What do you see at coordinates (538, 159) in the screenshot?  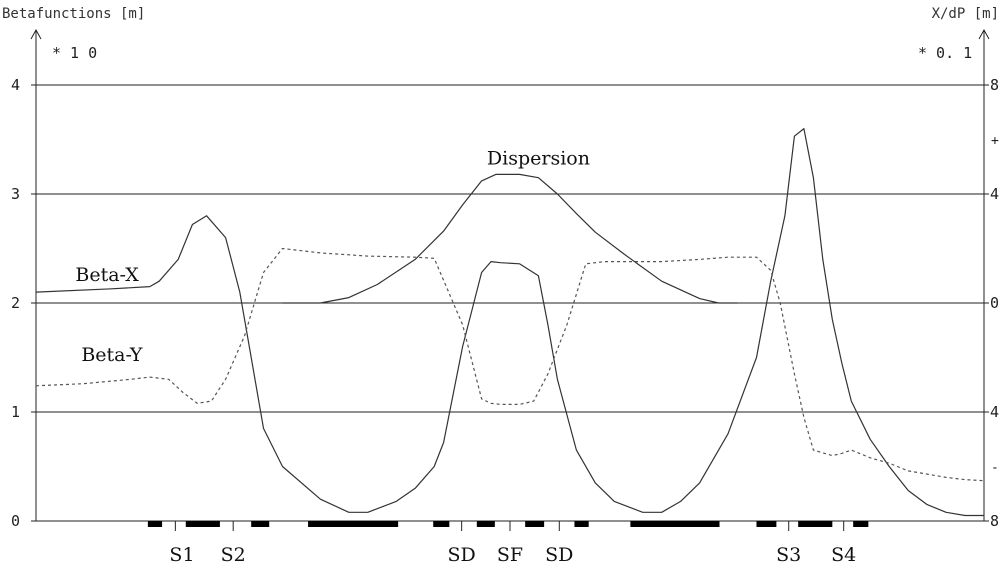 I see `annotation-label: Dispersion` at bounding box center [538, 159].